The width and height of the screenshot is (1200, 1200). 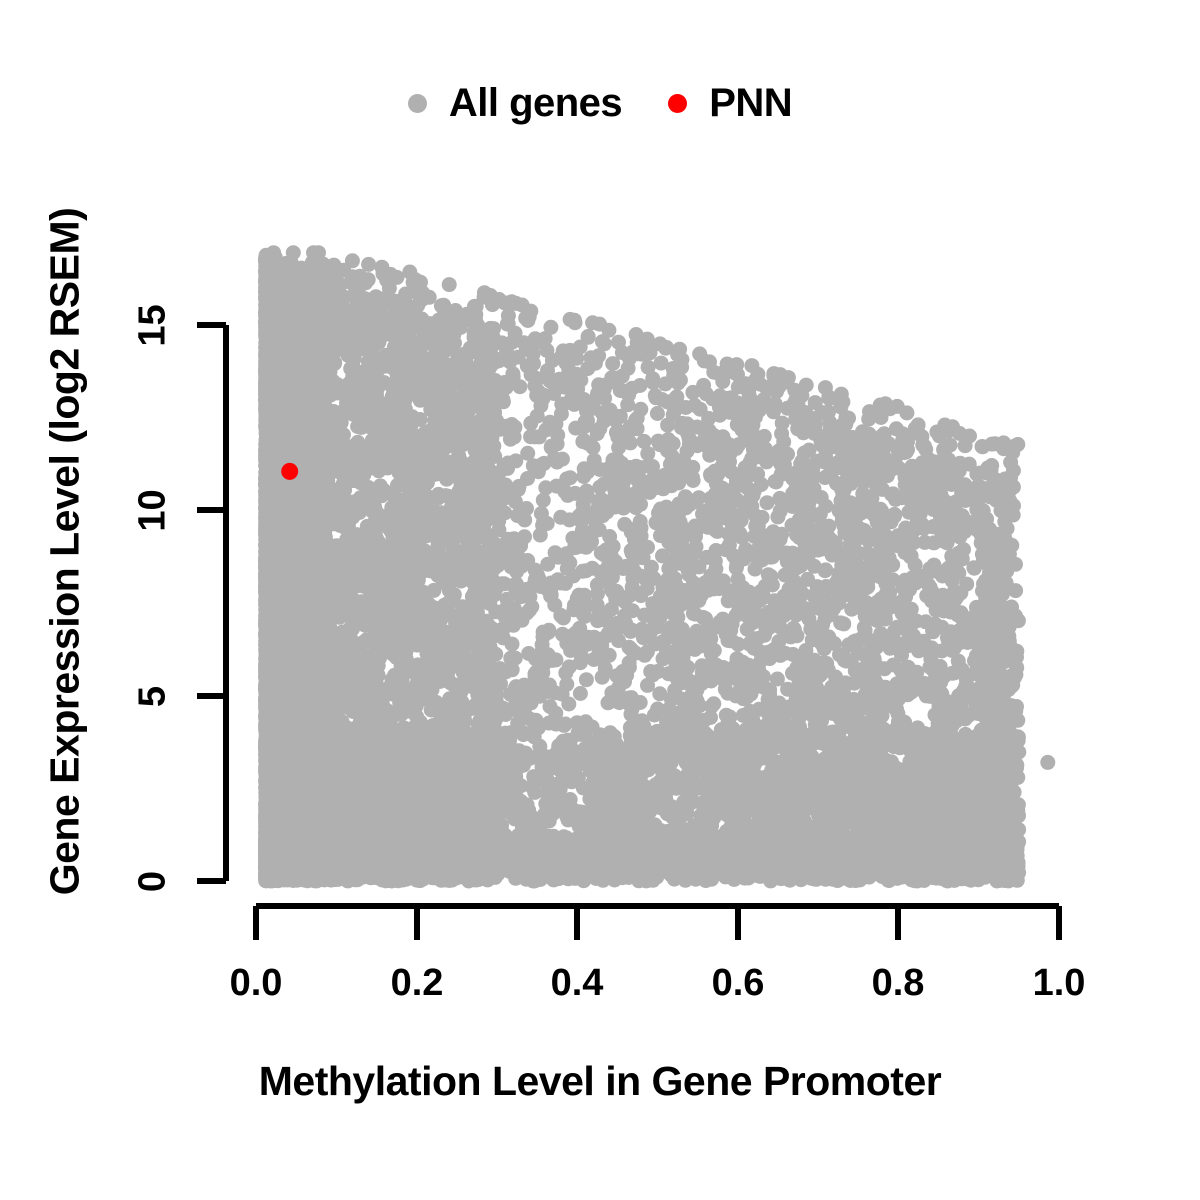 What do you see at coordinates (600, 1081) in the screenshot?
I see `x-axis-title: Methylation Level in Gene Promoter` at bounding box center [600, 1081].